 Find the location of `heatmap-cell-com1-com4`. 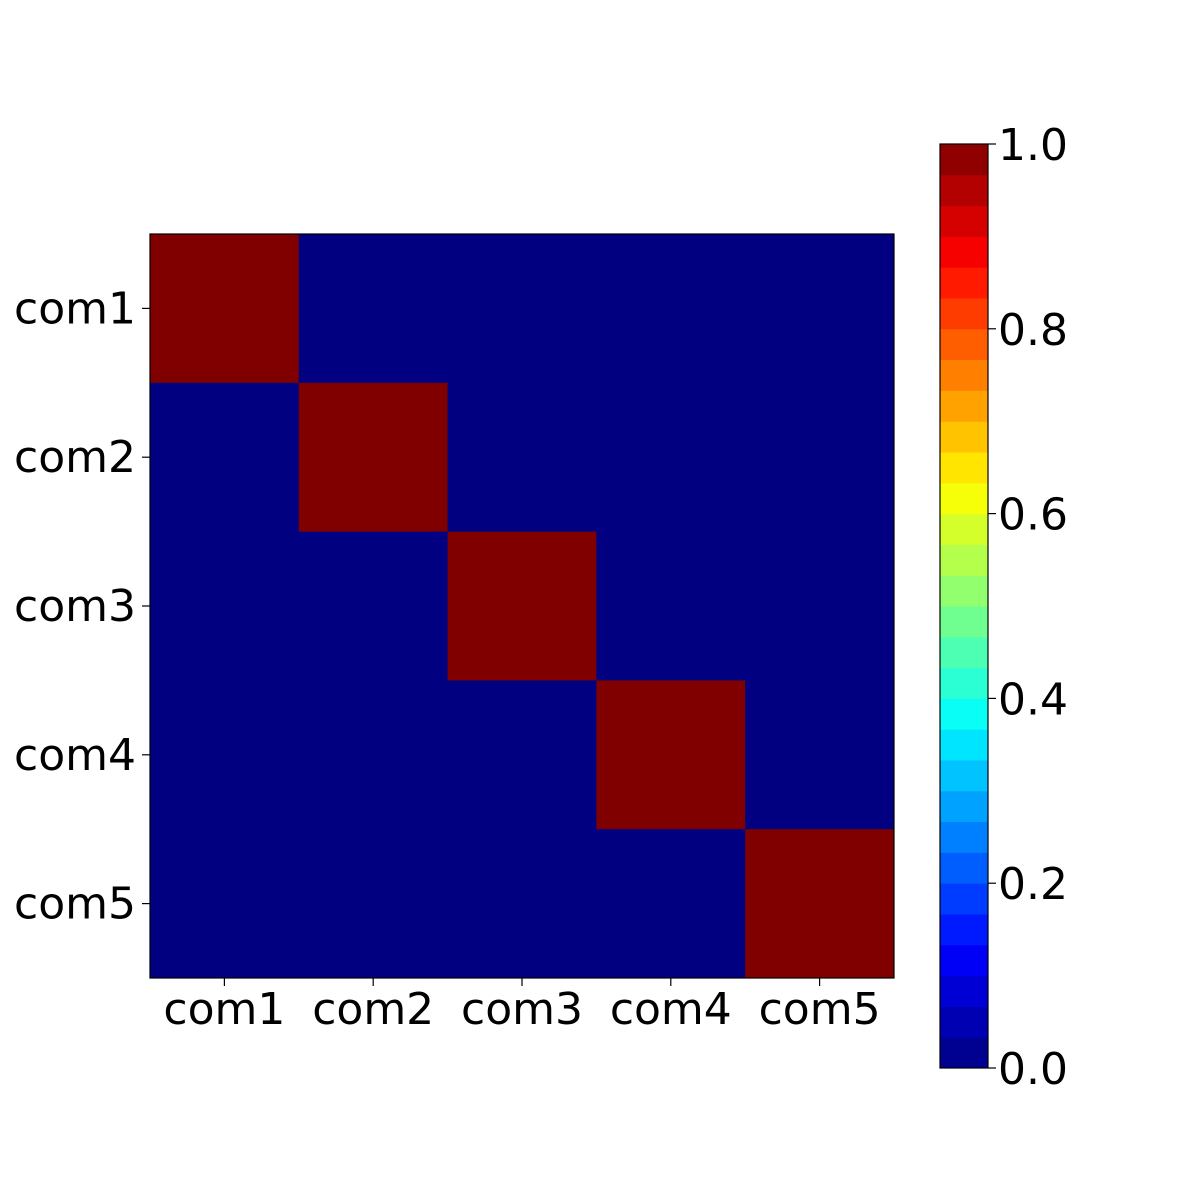

heatmap-cell-com1-com4 is located at coordinates (670, 308).